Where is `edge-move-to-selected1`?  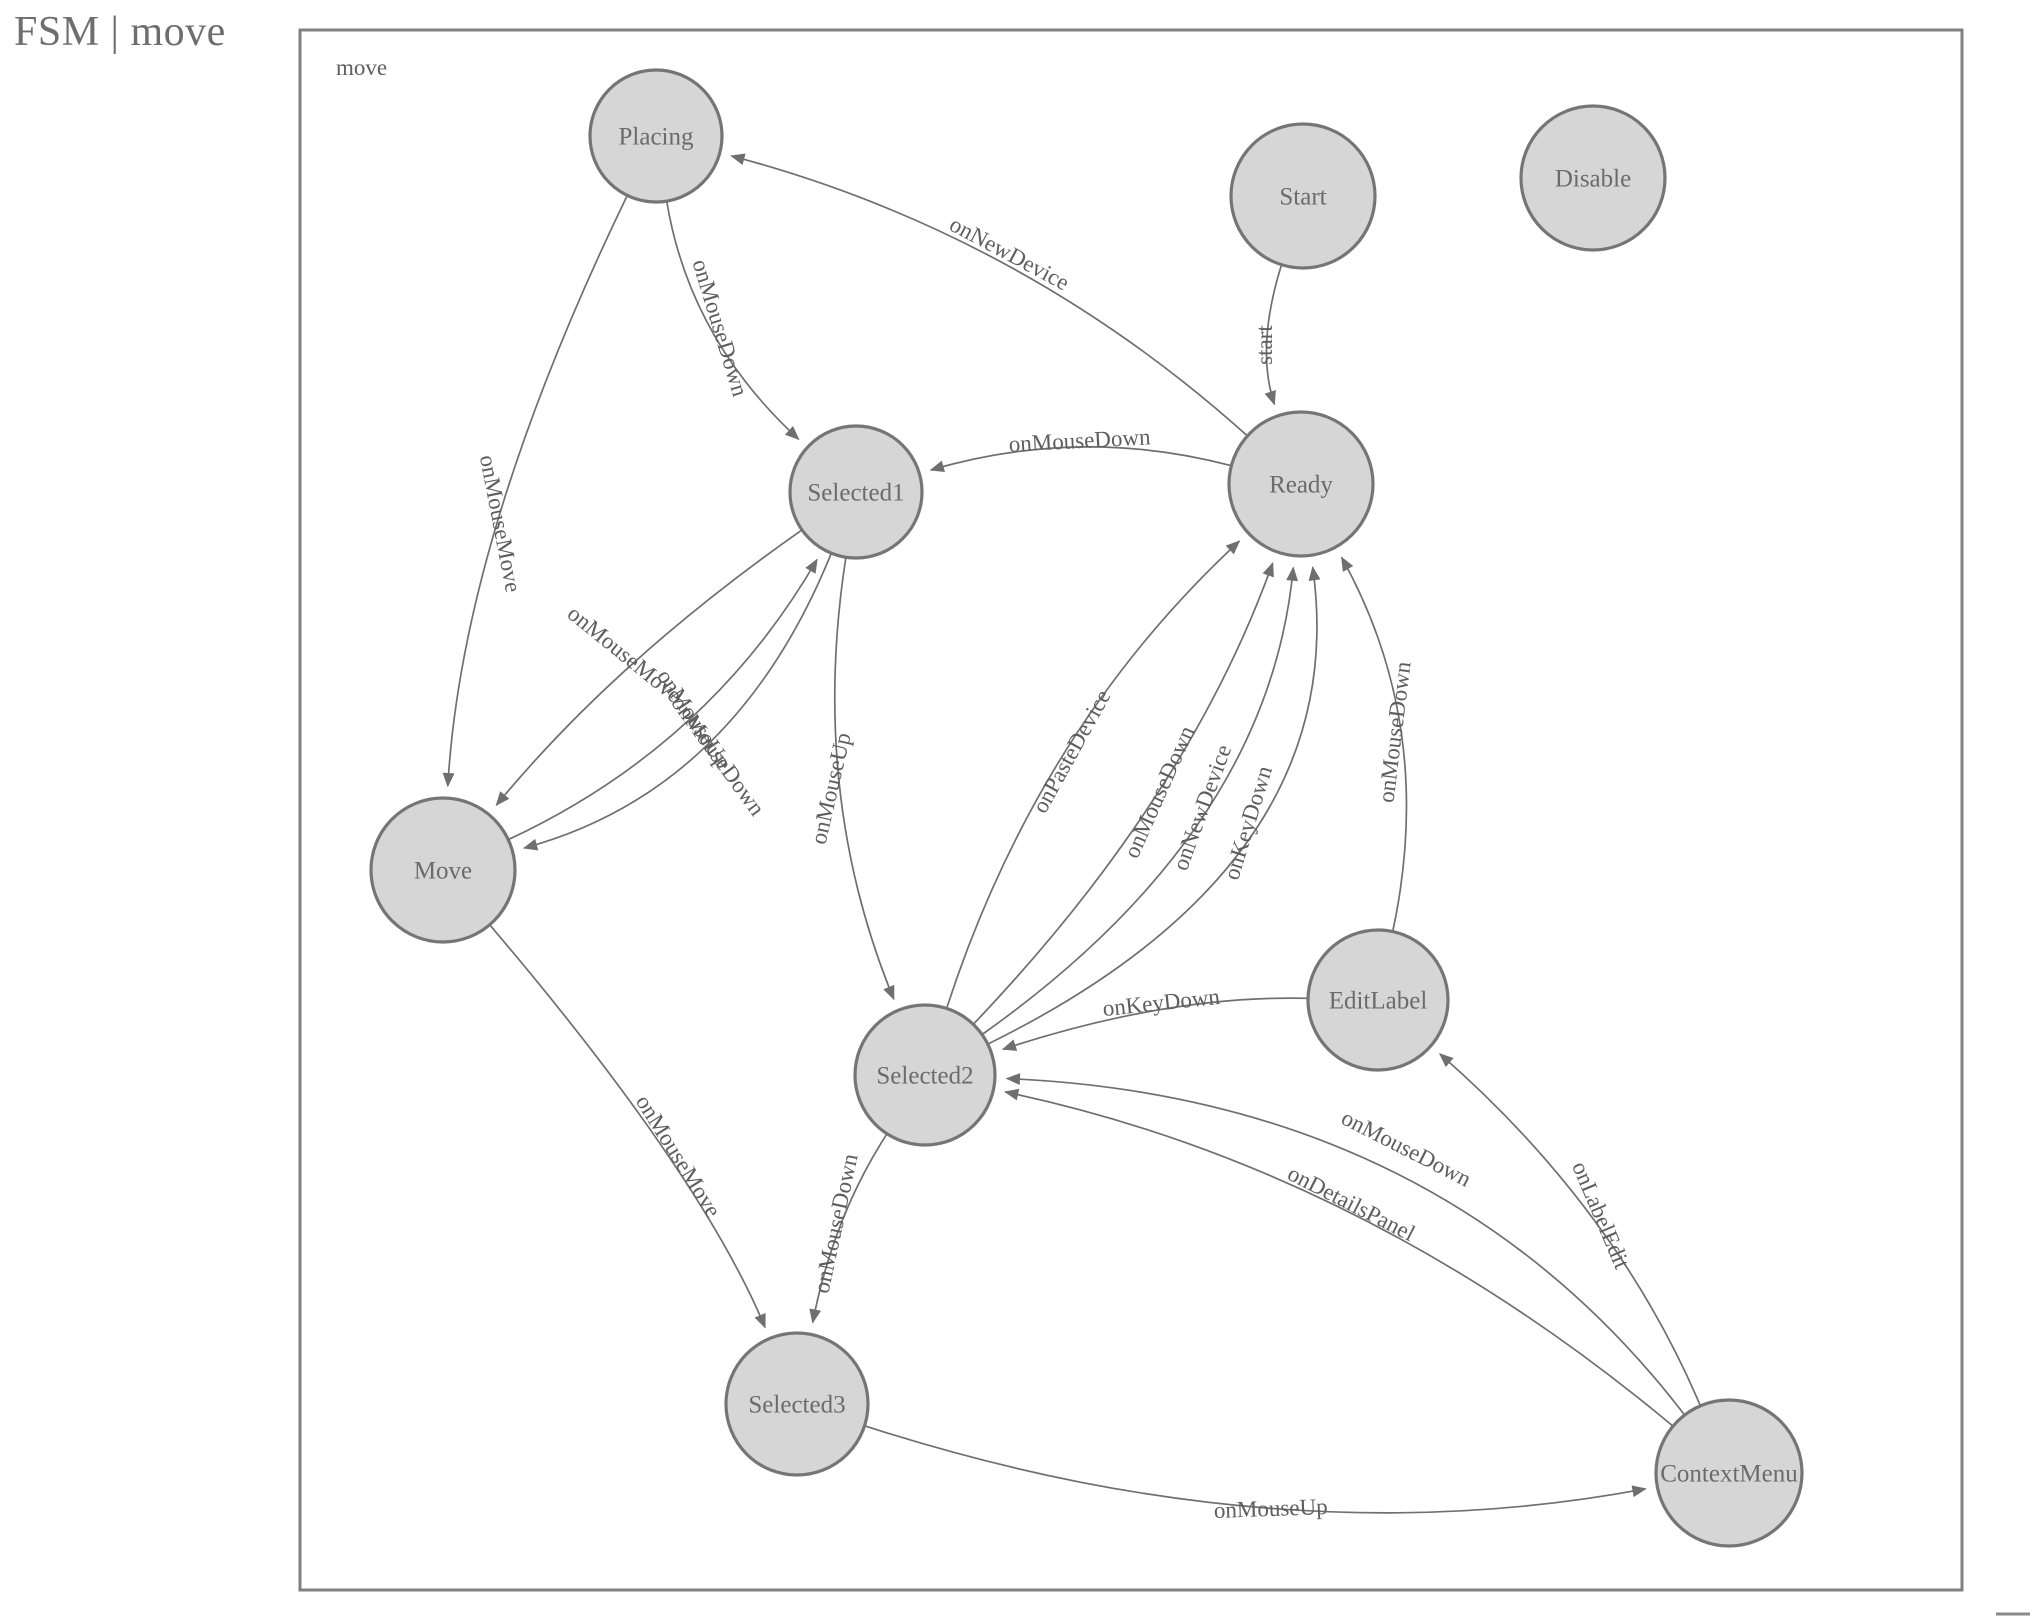
edge-move-to-selected1 is located at coordinates (662, 699).